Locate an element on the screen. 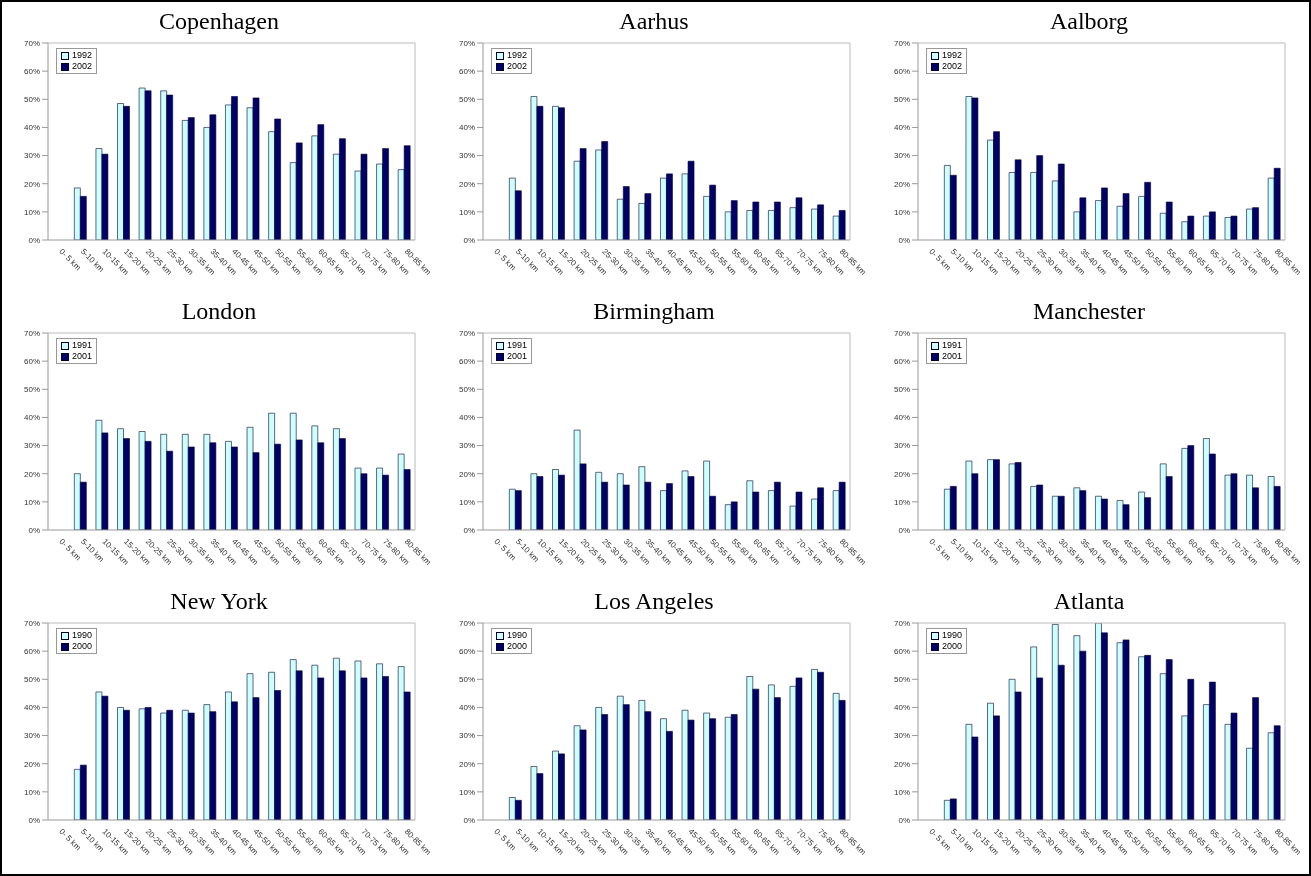 This screenshot has height=876, width=1311. chart-title: Manchester is located at coordinates (1089, 311).